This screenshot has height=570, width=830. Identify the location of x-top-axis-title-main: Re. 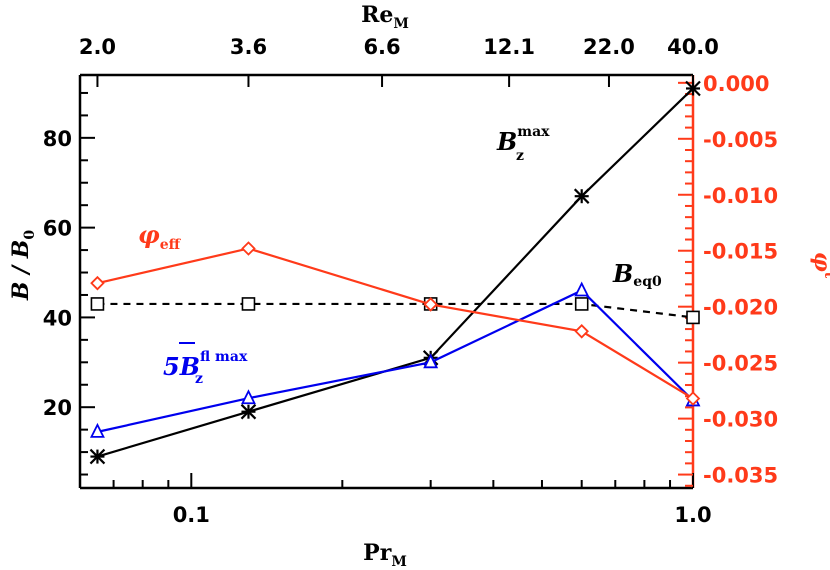
(377, 15).